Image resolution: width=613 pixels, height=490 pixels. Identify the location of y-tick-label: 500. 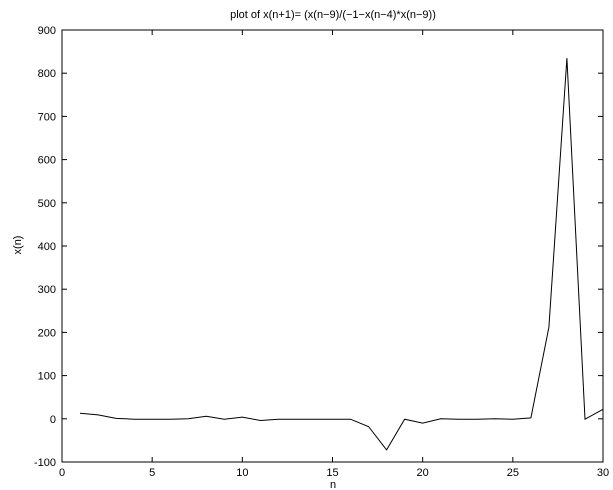
(47, 204).